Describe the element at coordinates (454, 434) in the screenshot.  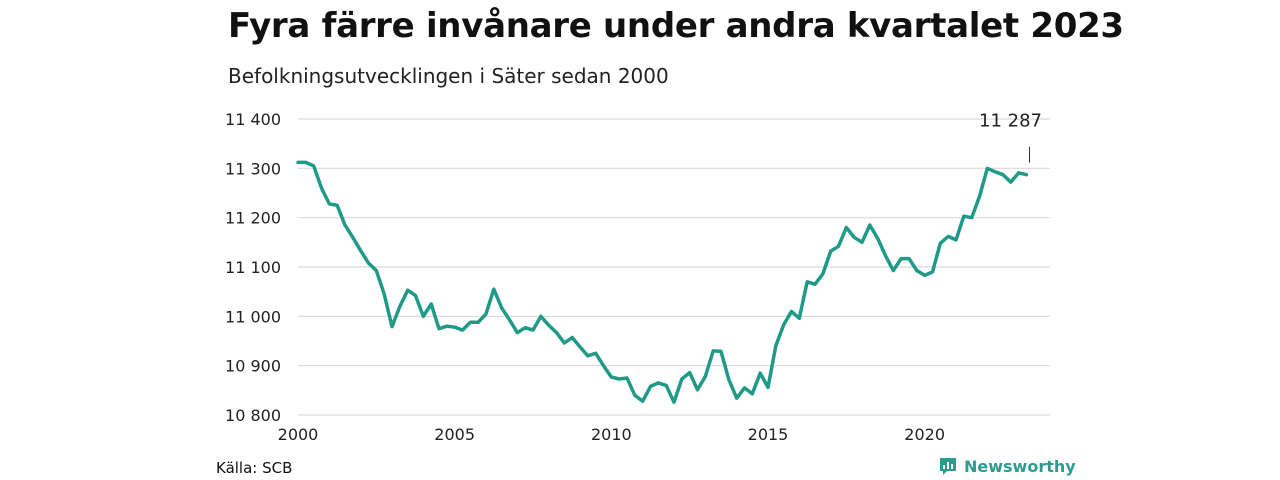
I see `x-tick-label: 2005` at that location.